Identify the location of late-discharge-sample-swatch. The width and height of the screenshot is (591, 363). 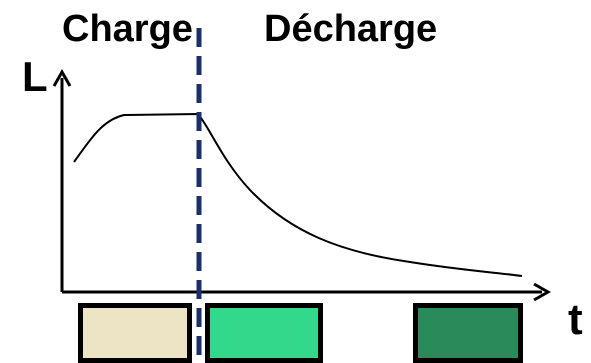
(468, 333).